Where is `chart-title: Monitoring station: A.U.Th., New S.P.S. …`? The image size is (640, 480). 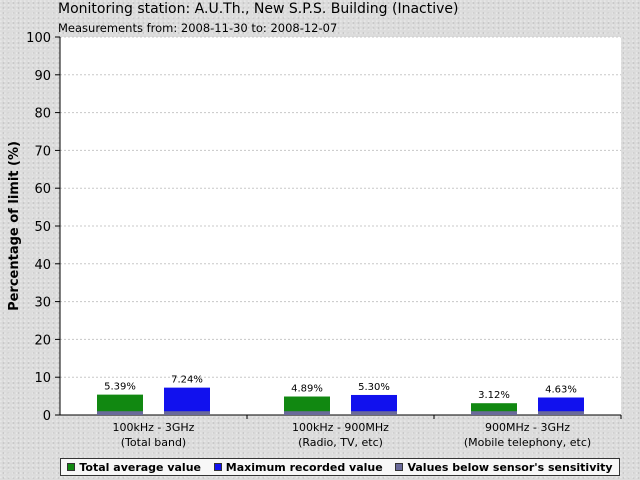 chart-title: Monitoring station: A.U.Th., New S.P.S. … is located at coordinates (258, 9).